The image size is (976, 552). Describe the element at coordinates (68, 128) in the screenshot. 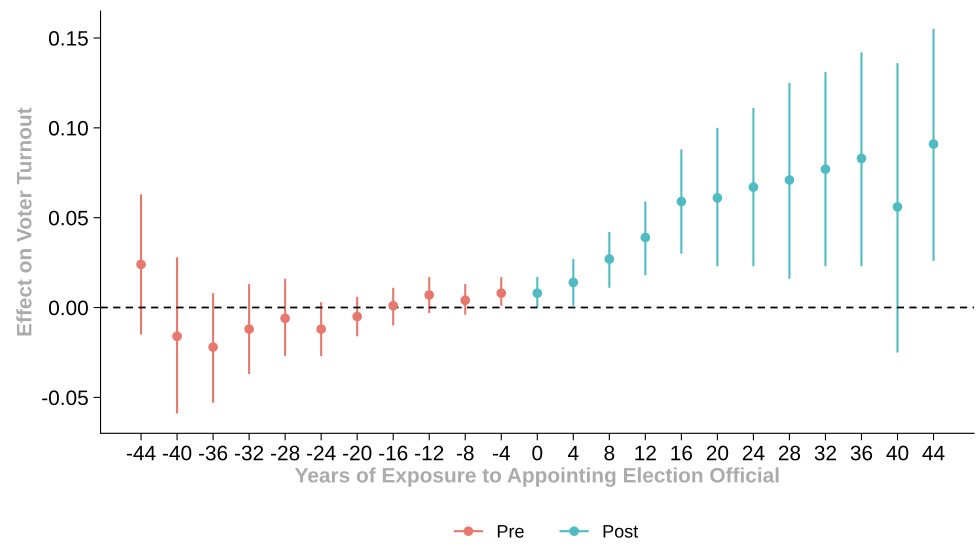

I see `y-tick-label: 0.10` at that location.